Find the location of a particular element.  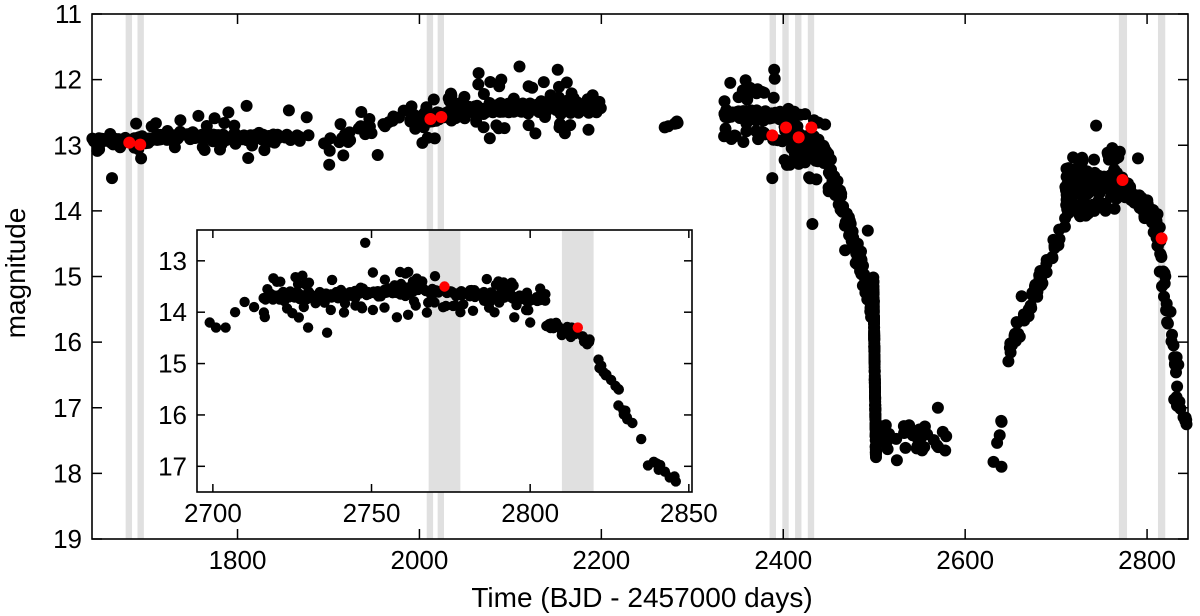

inset-x-tick-label: 2700 is located at coordinates (213, 513).